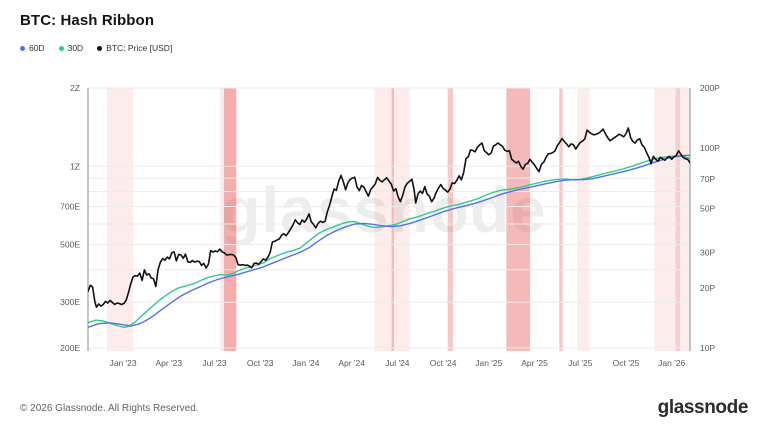 The height and width of the screenshot is (432, 768). I want to click on legend-label: 30D, so click(75, 48).